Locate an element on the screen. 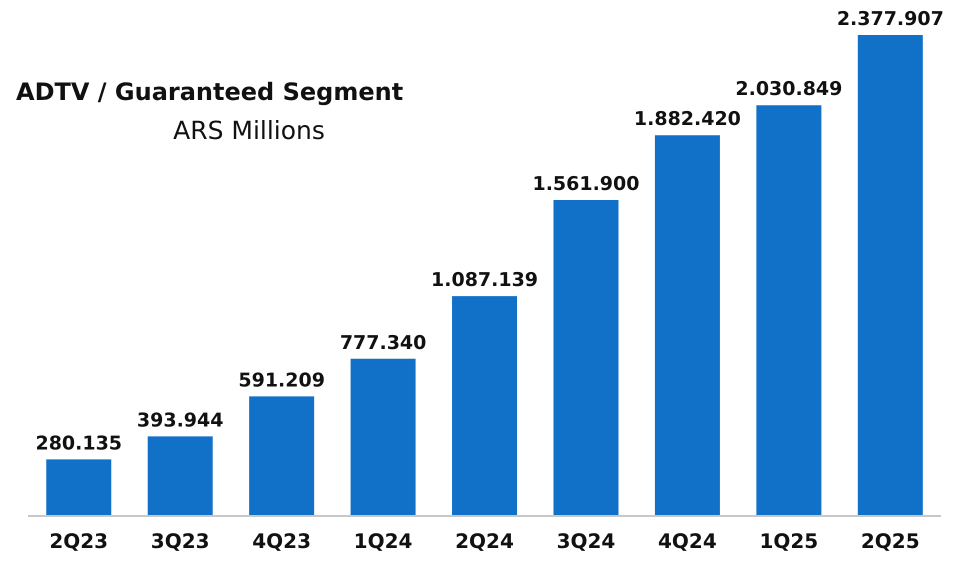 Image resolution: width=957 pixels, height=564 pixels. text: ADTV / Guaranteed Segment is located at coordinates (210, 92).